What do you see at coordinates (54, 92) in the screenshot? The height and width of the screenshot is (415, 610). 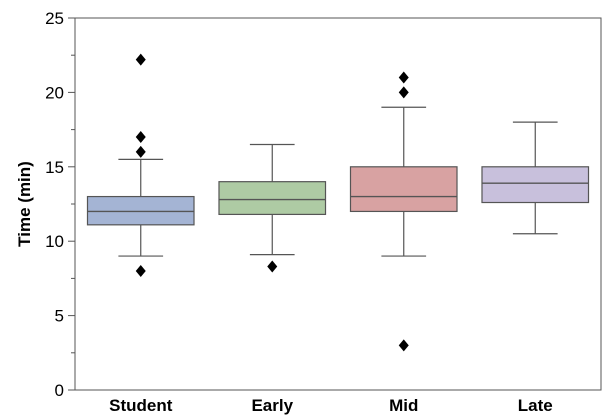 I see `y-tick-label: 20` at bounding box center [54, 92].